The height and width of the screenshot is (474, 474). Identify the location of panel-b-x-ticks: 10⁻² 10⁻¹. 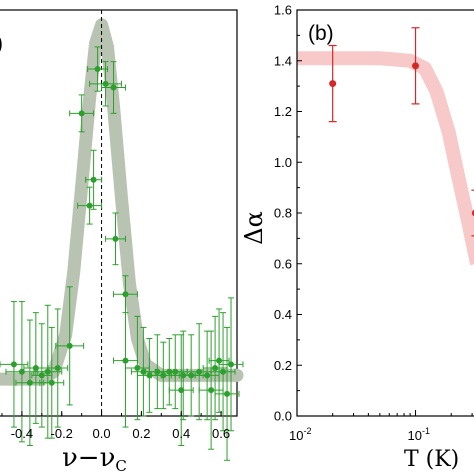
(381, 426).